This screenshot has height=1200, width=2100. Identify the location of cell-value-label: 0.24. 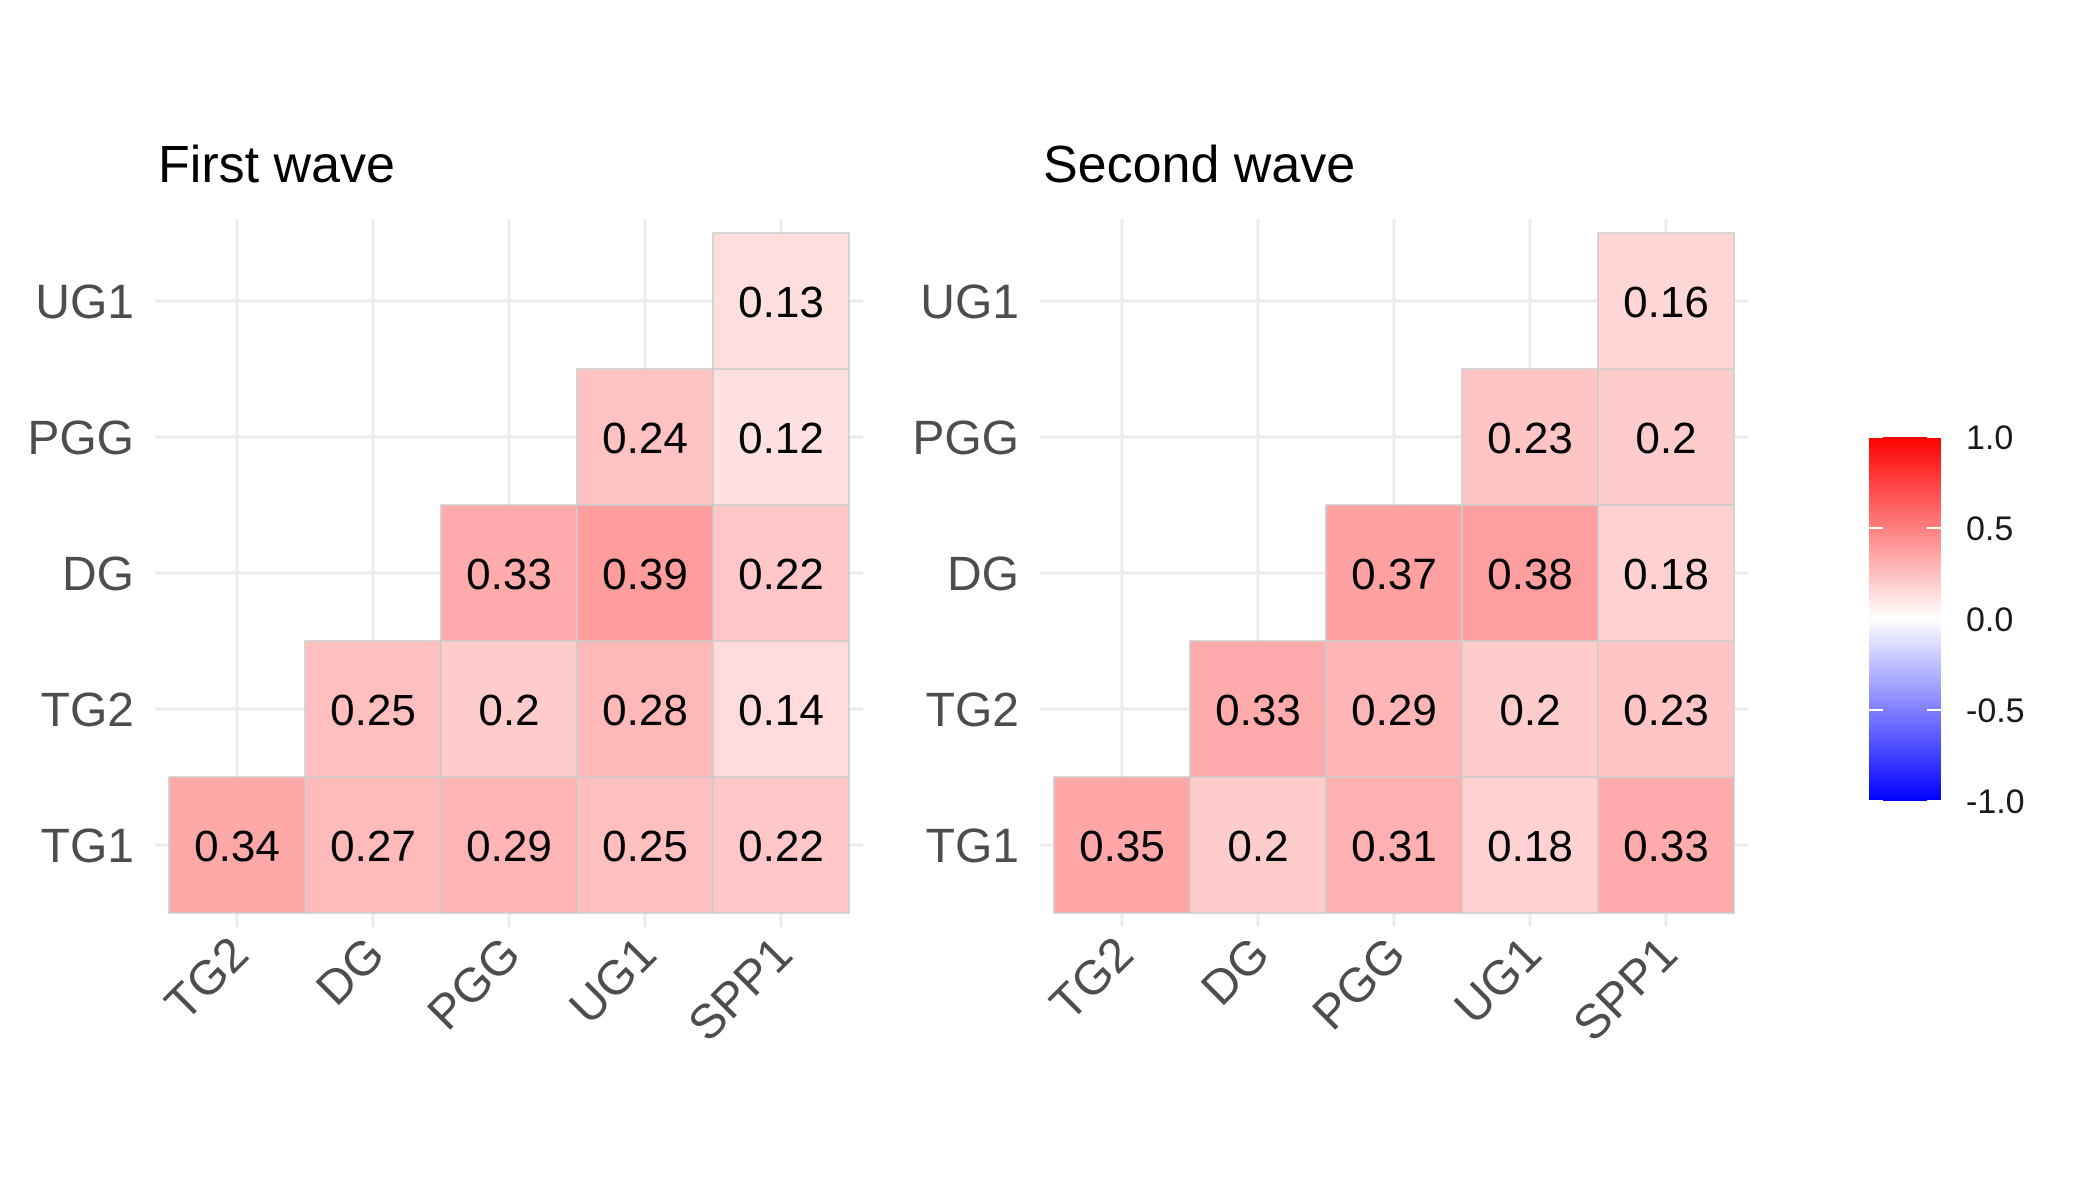
(645, 438).